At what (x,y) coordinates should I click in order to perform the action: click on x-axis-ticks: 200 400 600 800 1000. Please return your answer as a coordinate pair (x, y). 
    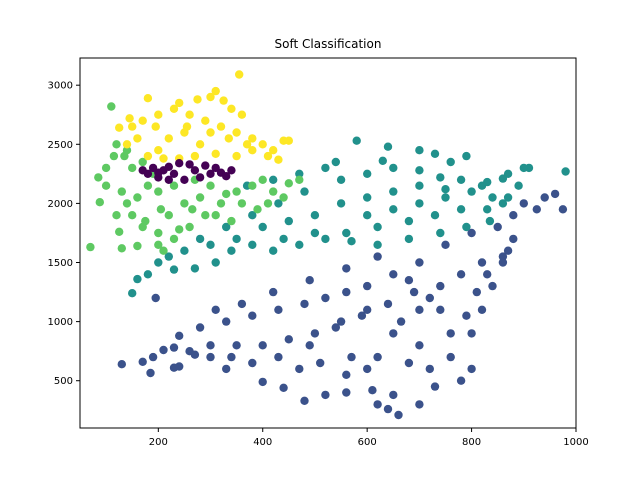
    Looking at the image, I should click on (369, 438).